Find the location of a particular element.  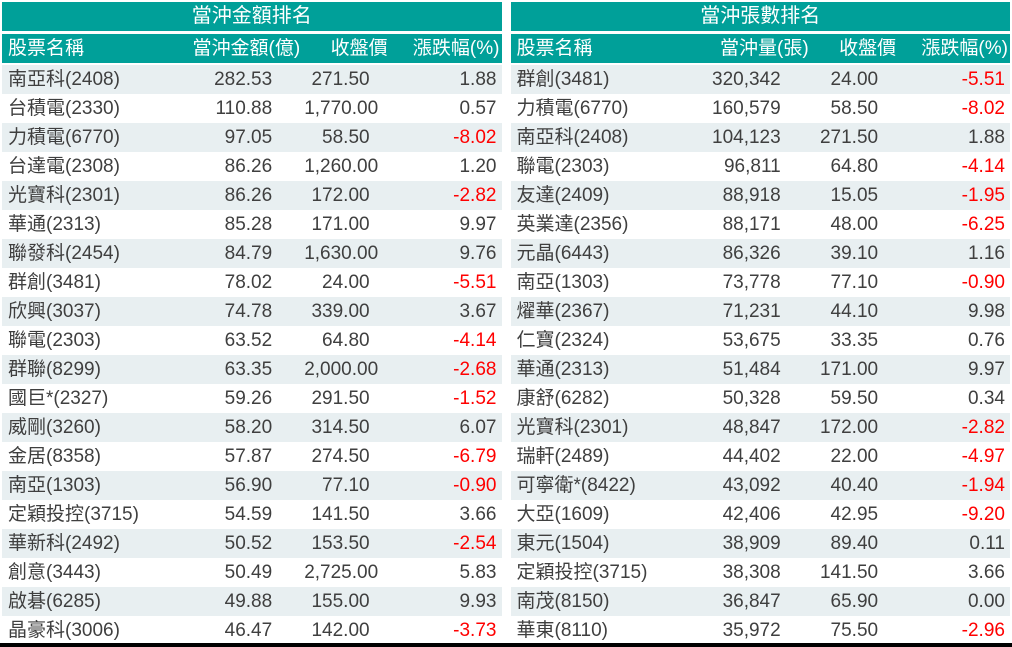

stock-name-cell: 聯電(2303) is located at coordinates (563, 166).